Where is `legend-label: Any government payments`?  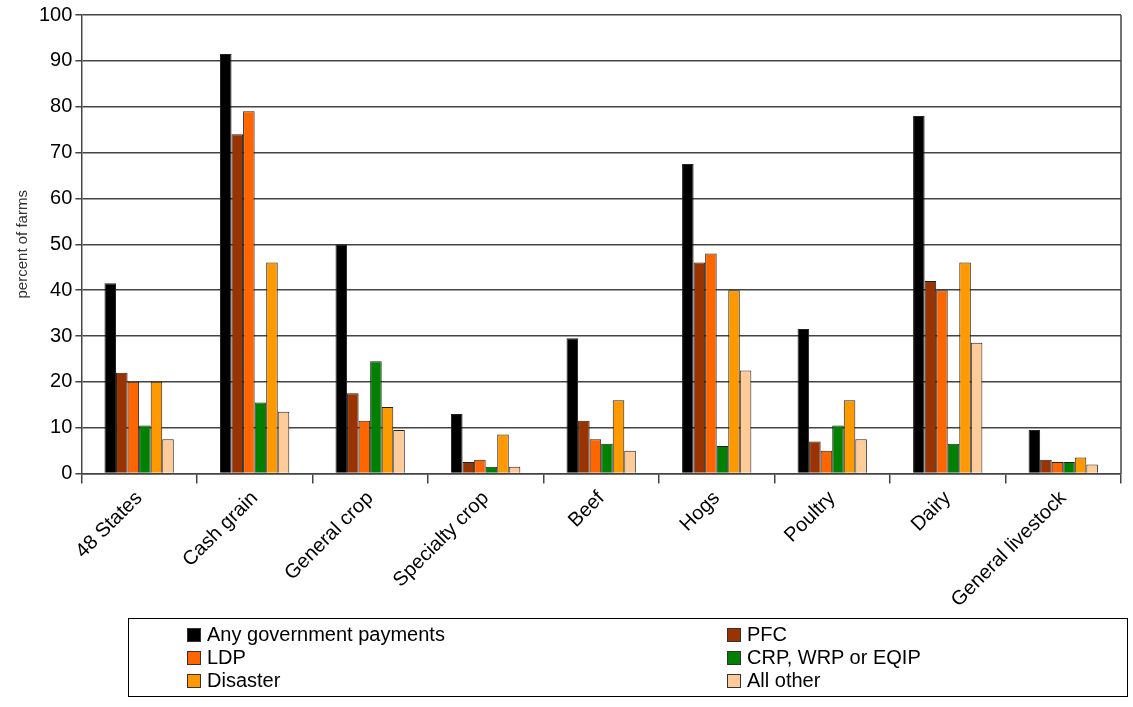 legend-label: Any government payments is located at coordinates (326, 634).